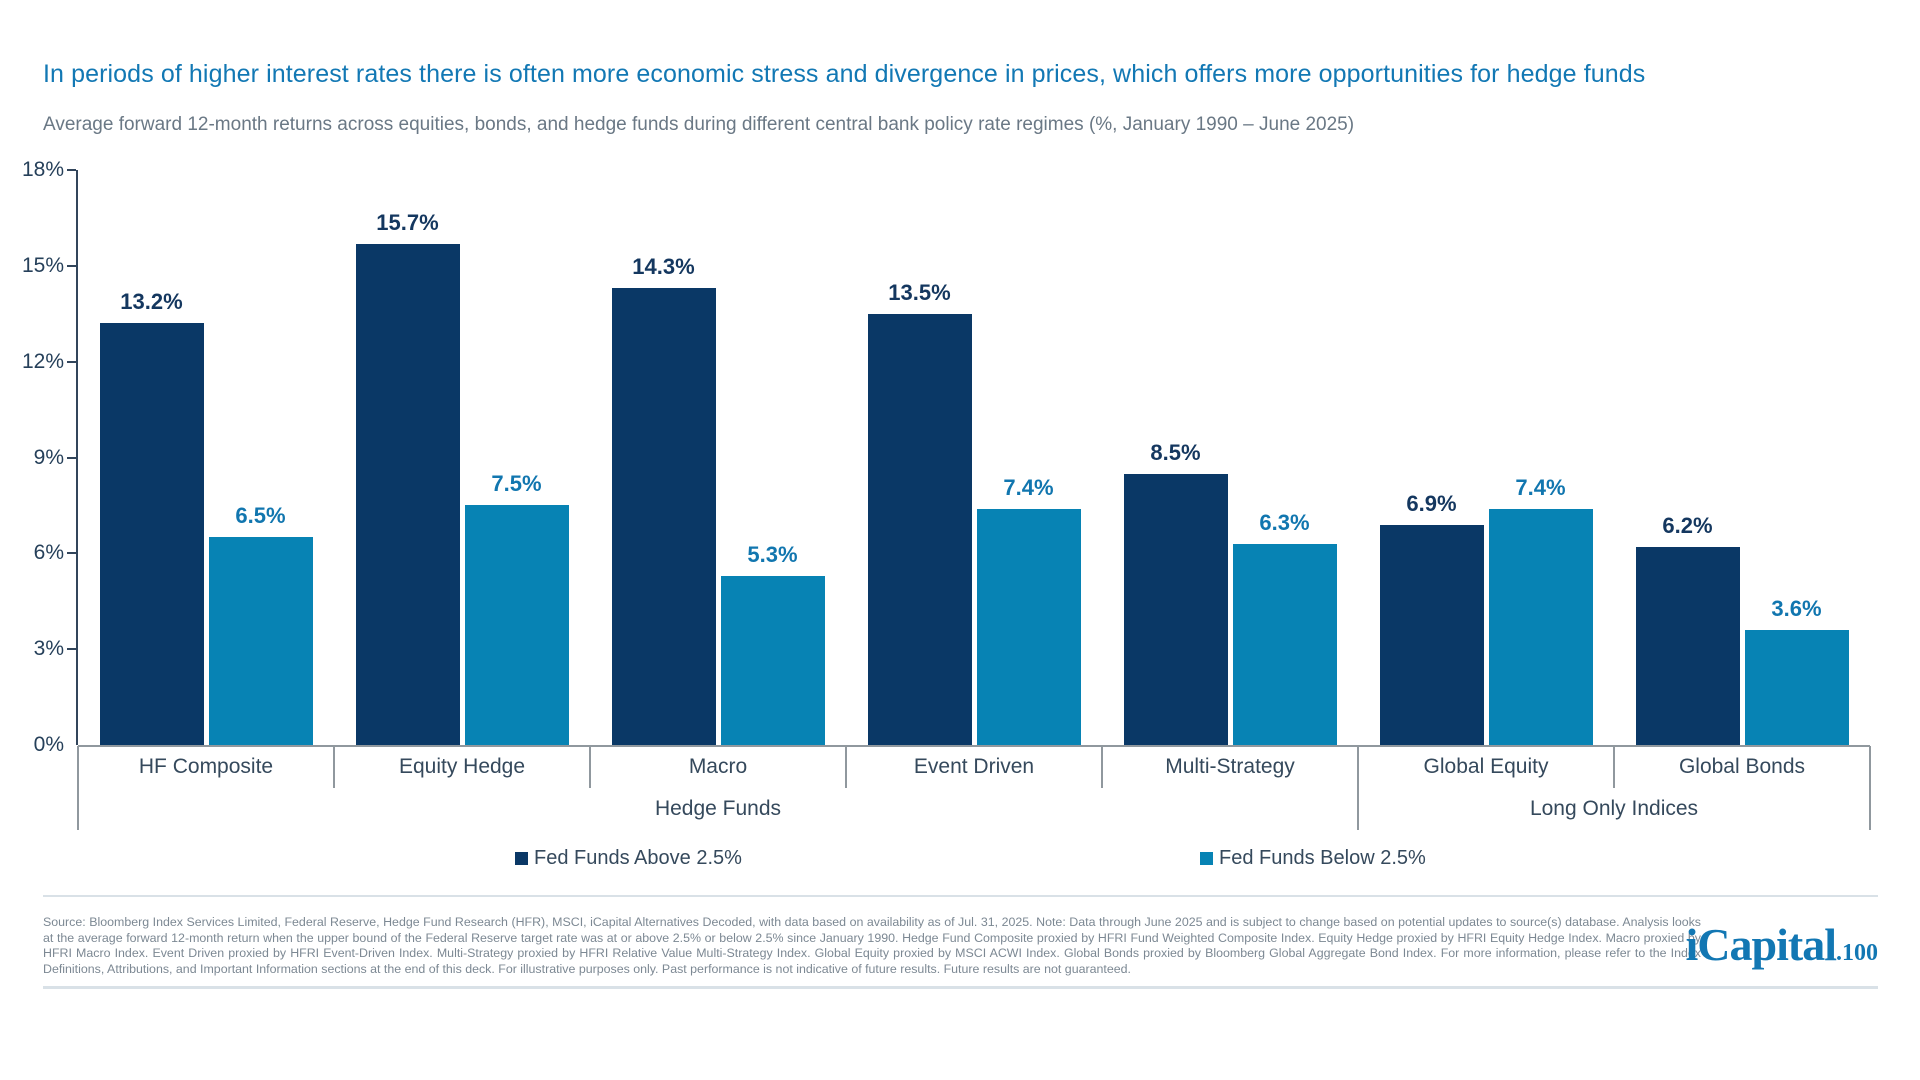  What do you see at coordinates (1687, 525) in the screenshot?
I see `bar-value-label: 6.2%` at bounding box center [1687, 525].